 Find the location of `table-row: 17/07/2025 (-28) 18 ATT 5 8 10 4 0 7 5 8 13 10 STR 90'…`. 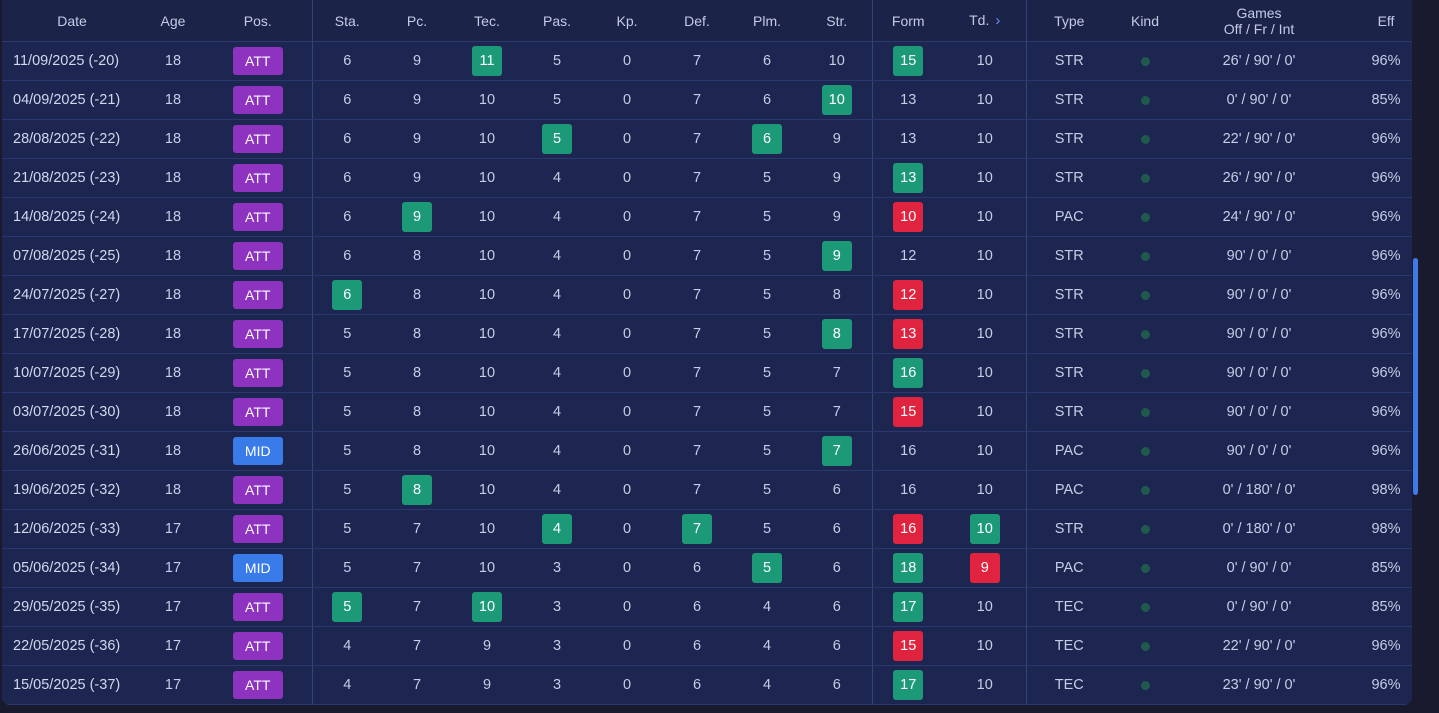

table-row: 17/07/2025 (-28) 18 ATT 5 8 10 4 0 7 5 8 13 10 STR 90'… is located at coordinates (707, 334).